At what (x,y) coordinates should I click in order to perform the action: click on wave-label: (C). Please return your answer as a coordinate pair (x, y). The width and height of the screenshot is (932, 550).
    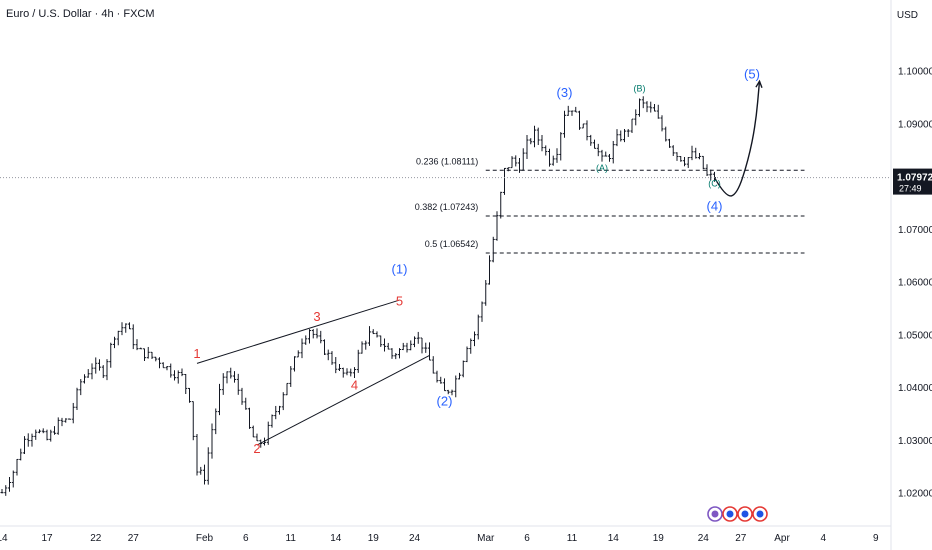
    Looking at the image, I should click on (714, 184).